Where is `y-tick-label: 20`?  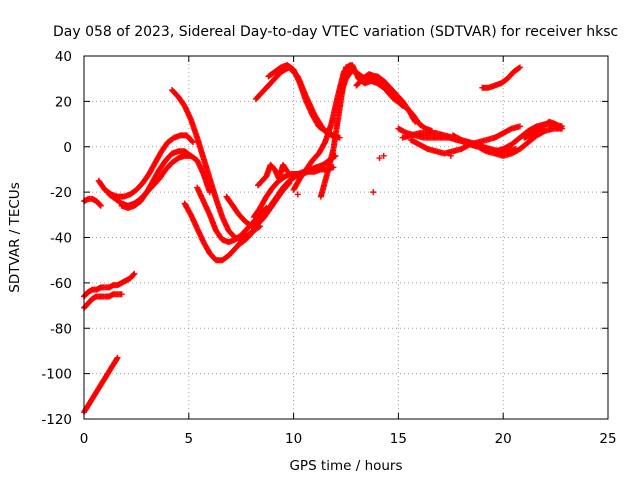
y-tick-label: 20 is located at coordinates (63, 102).